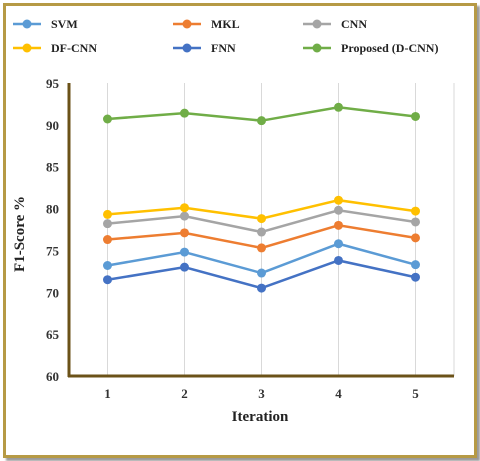 The height and width of the screenshot is (461, 480). I want to click on series-fnn, so click(261, 274).